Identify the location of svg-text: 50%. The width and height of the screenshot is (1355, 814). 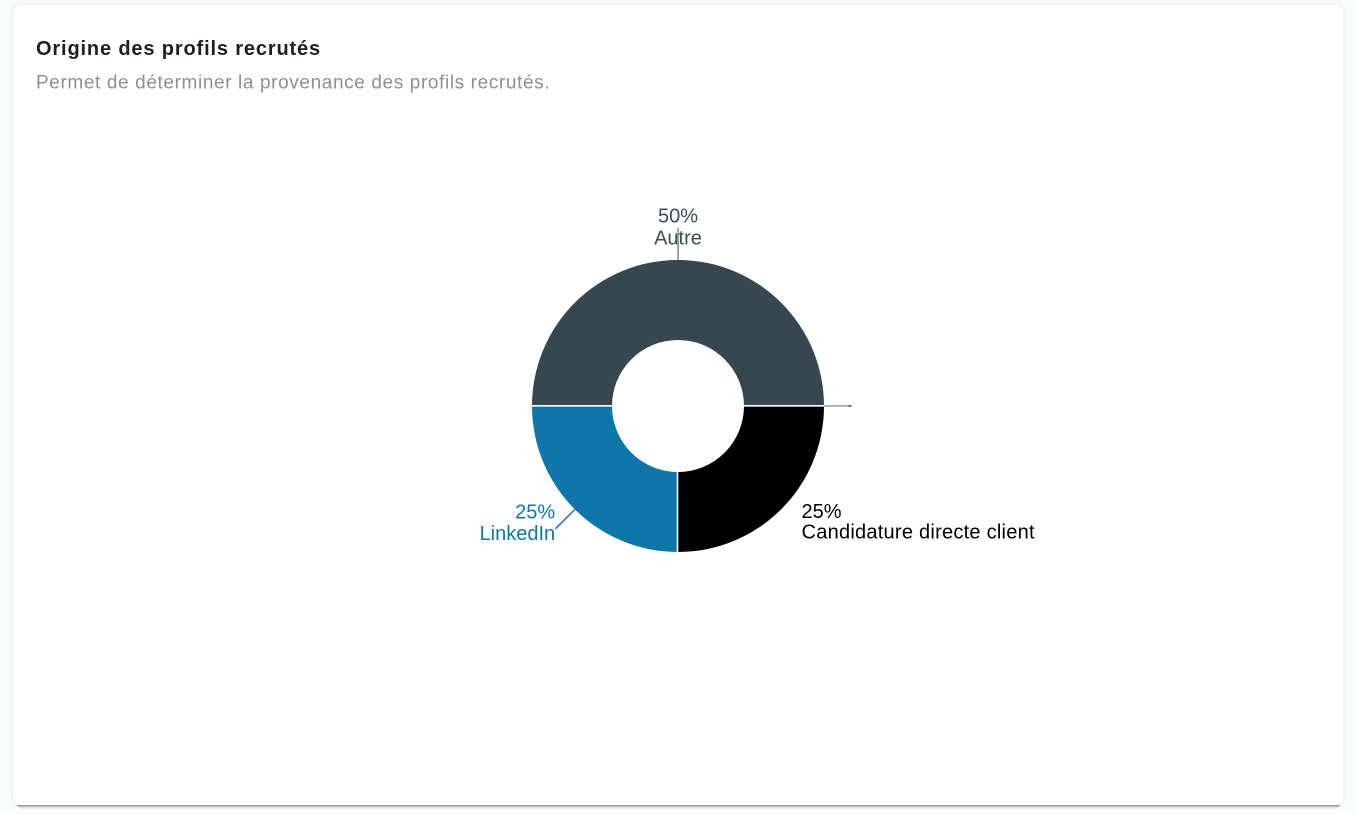
(678, 216).